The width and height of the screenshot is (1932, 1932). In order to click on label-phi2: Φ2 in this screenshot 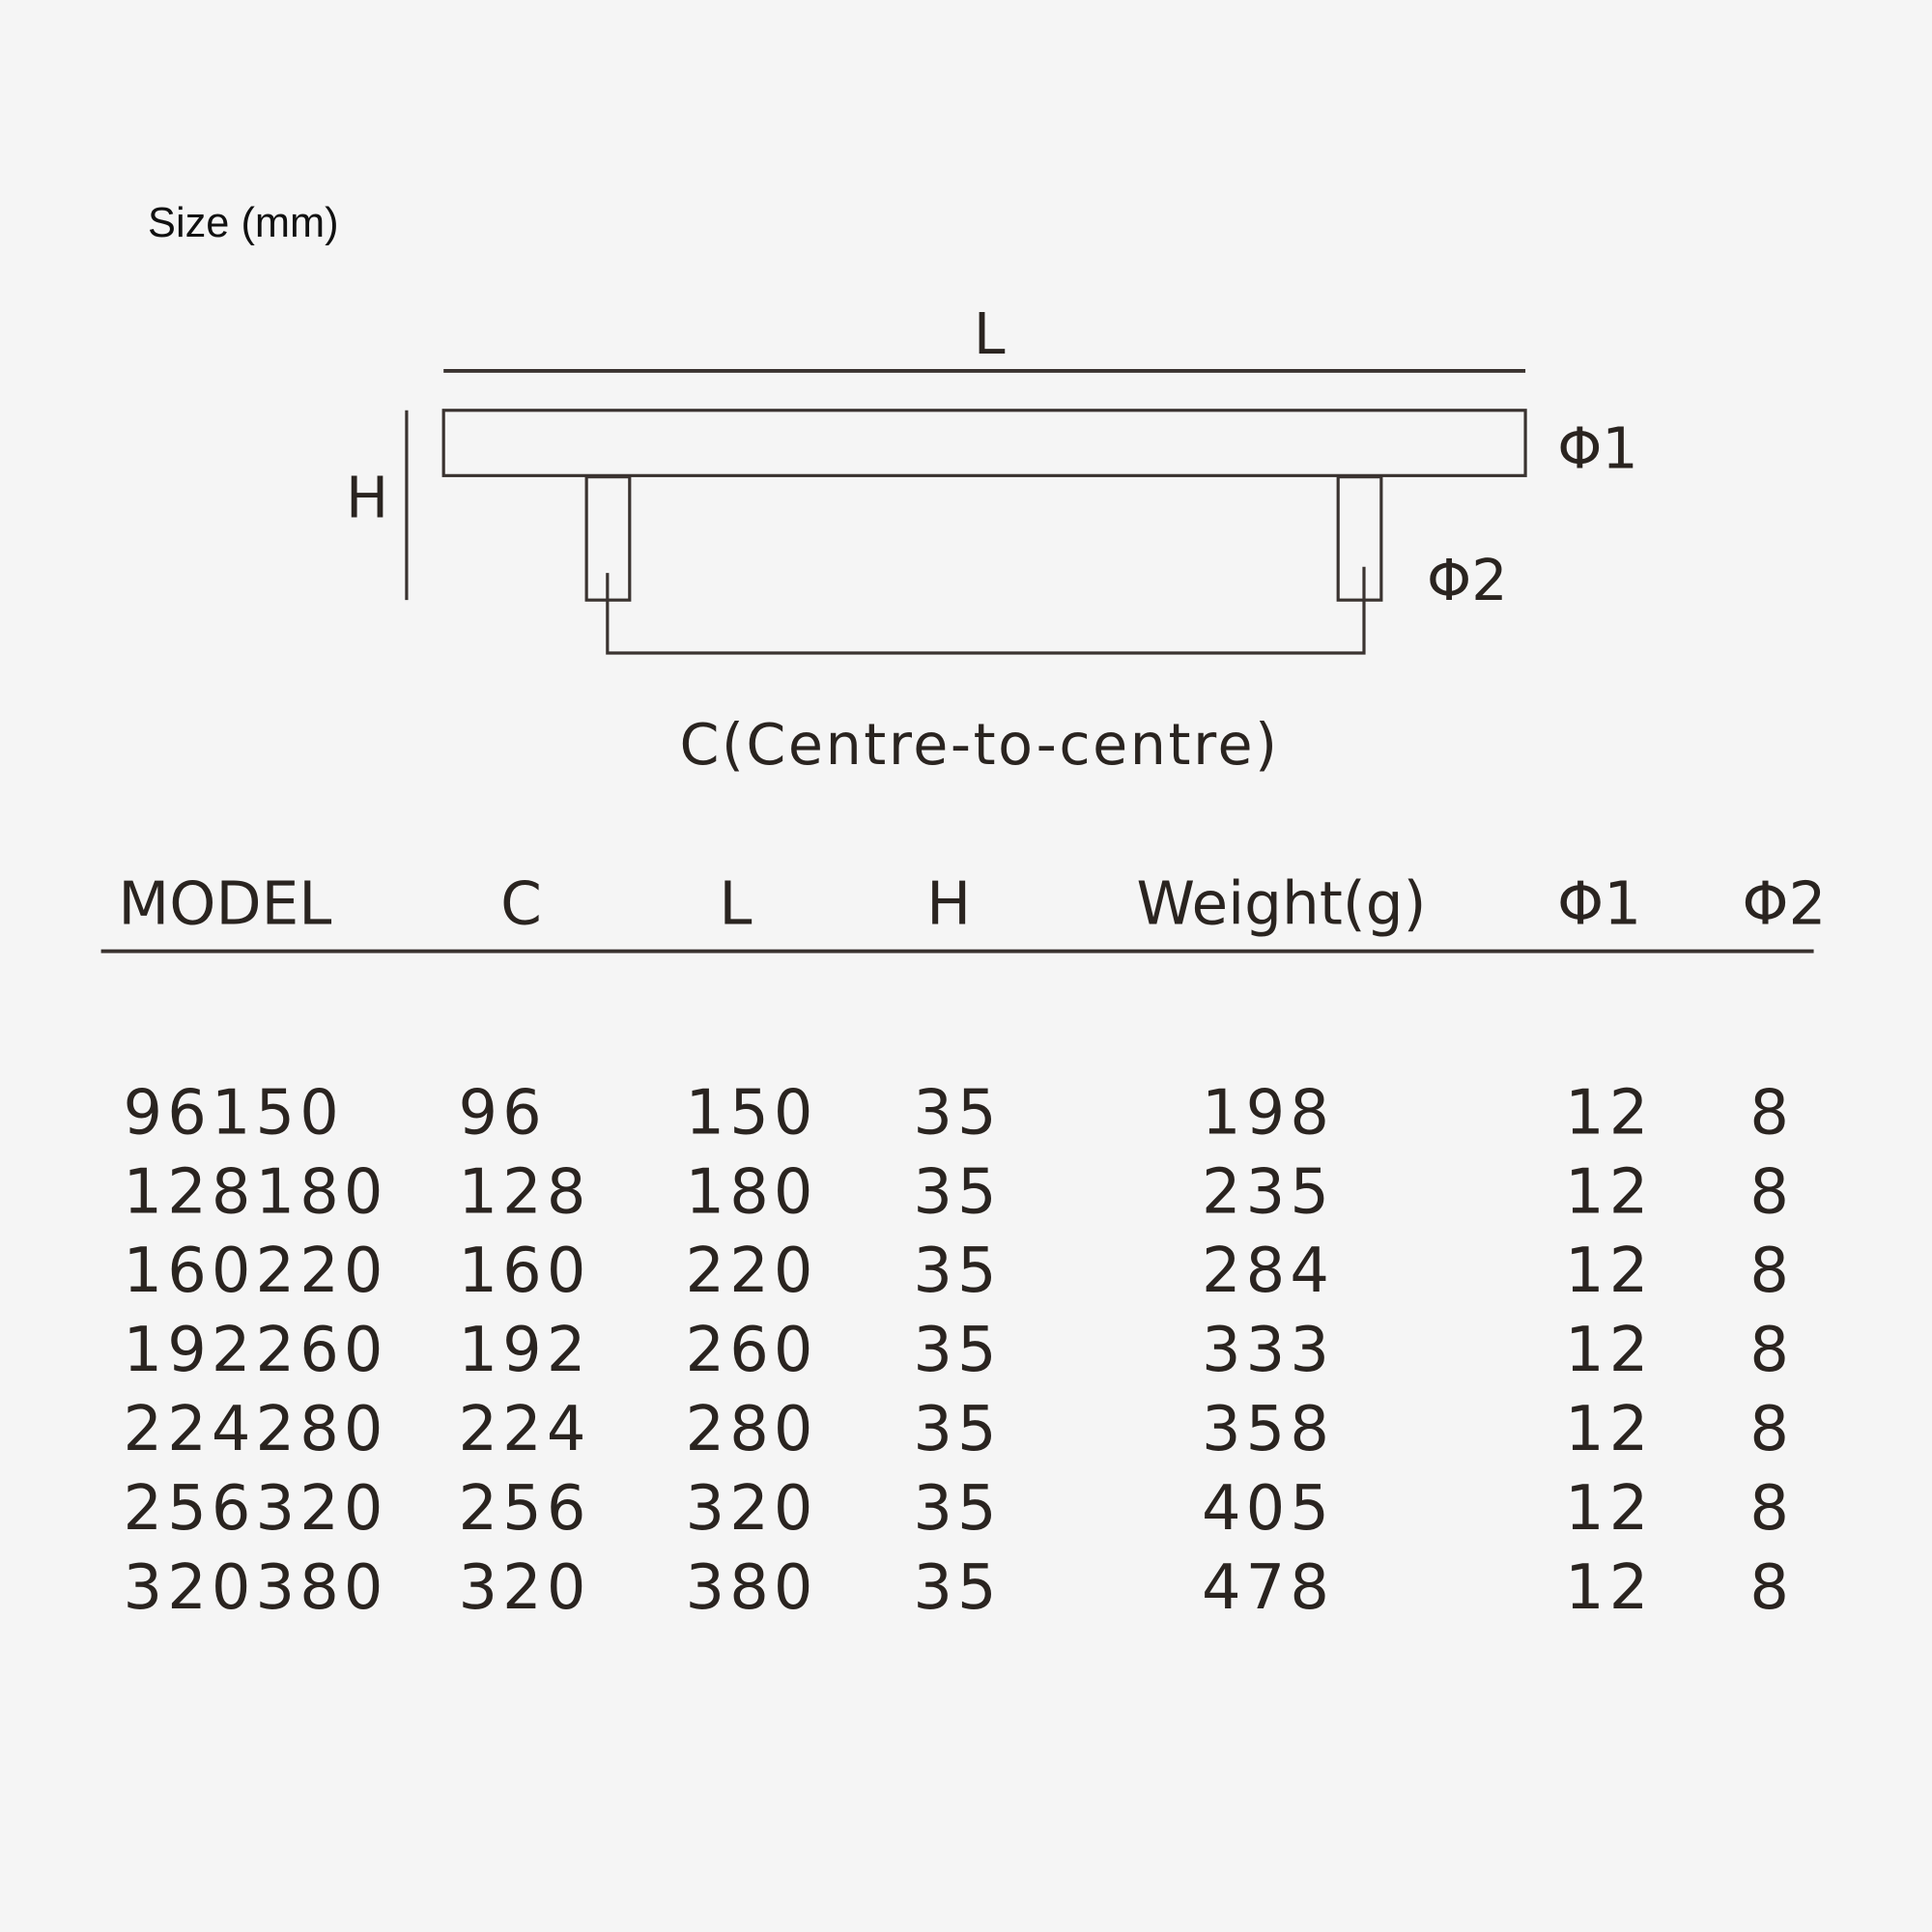, I will do `click(1467, 580)`.